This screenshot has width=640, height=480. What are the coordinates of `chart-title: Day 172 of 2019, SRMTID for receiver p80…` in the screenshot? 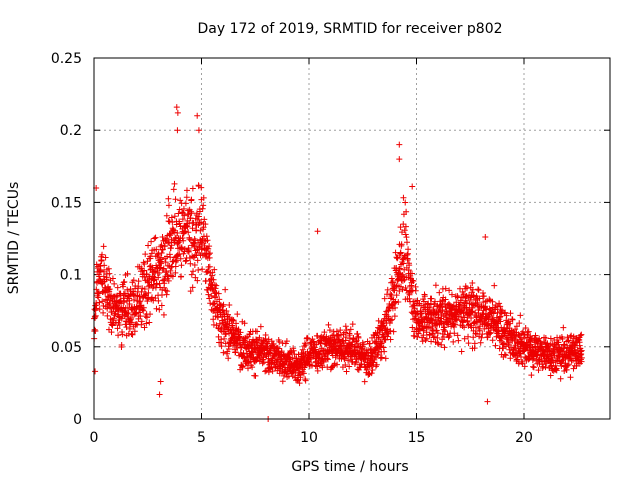 It's located at (349, 29).